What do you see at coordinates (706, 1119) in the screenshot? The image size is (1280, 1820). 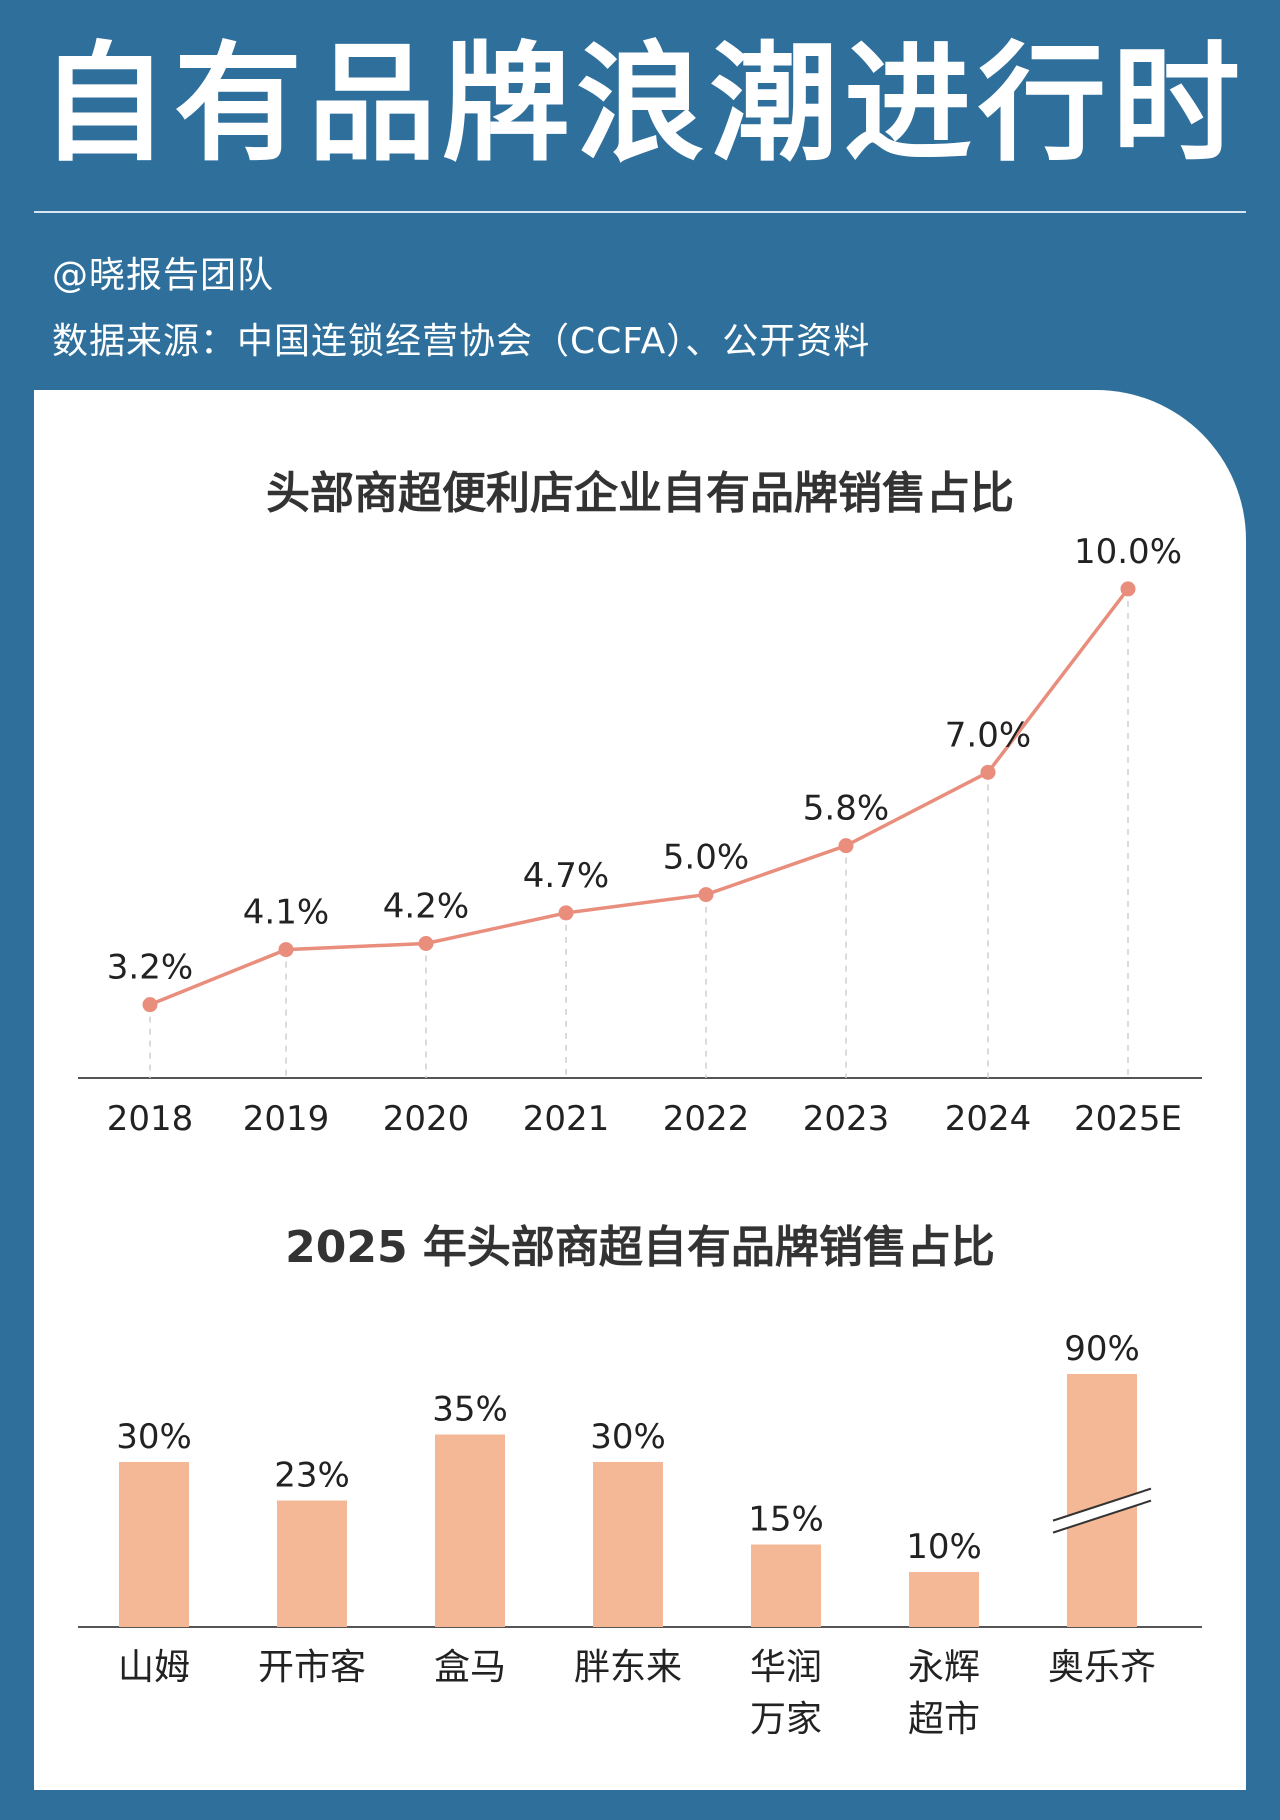 I see `x-tick-label: 2022` at bounding box center [706, 1119].